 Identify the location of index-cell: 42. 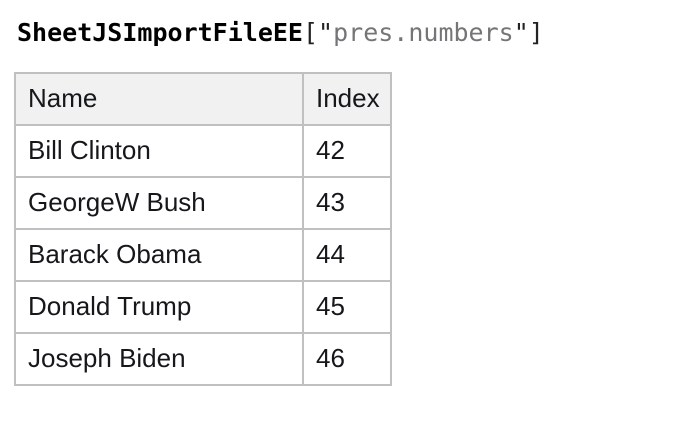
(347, 151).